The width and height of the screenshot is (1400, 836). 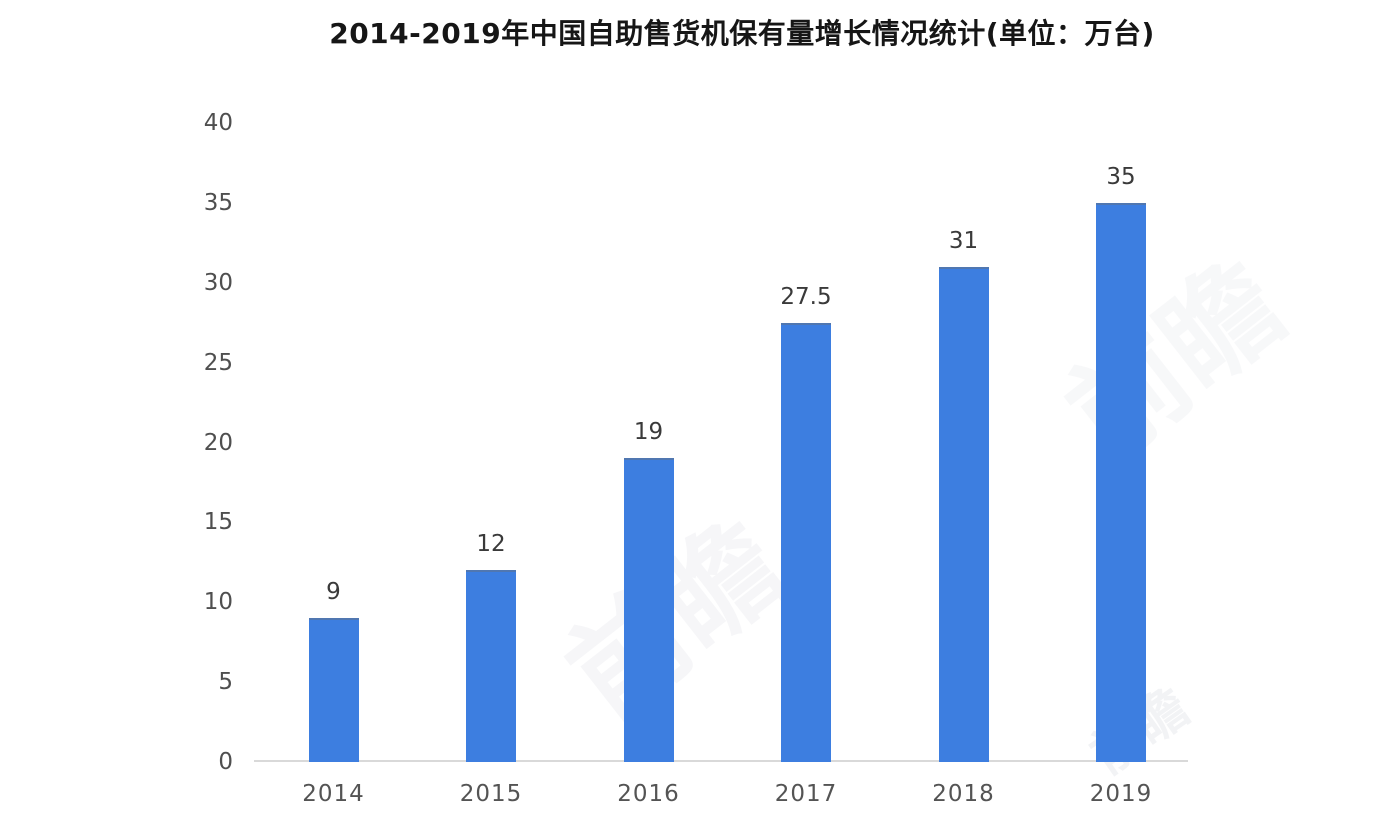 I want to click on x-tick-label: 2018, so click(x=963, y=794).